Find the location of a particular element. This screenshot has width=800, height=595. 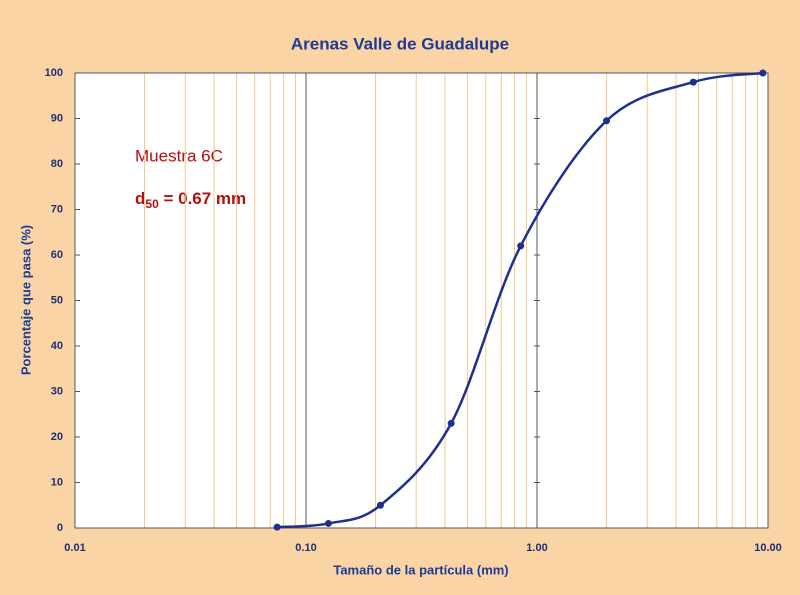

chart-title: Arenas Valle de Guadalupe is located at coordinates (400, 43).